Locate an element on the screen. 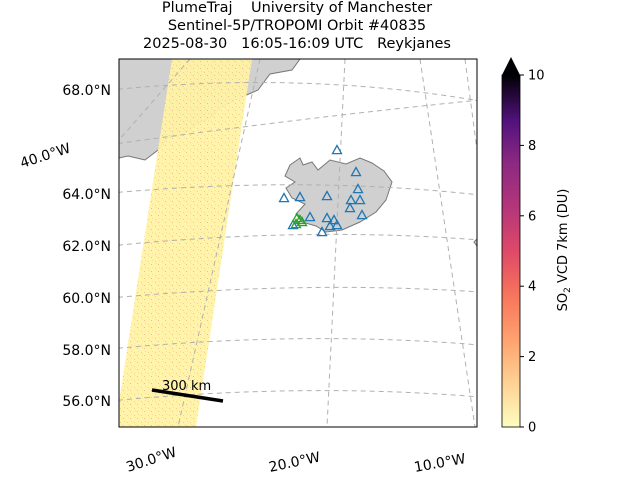 This screenshot has height=480, width=640. colorbar-extend-arrow is located at coordinates (511, 66).